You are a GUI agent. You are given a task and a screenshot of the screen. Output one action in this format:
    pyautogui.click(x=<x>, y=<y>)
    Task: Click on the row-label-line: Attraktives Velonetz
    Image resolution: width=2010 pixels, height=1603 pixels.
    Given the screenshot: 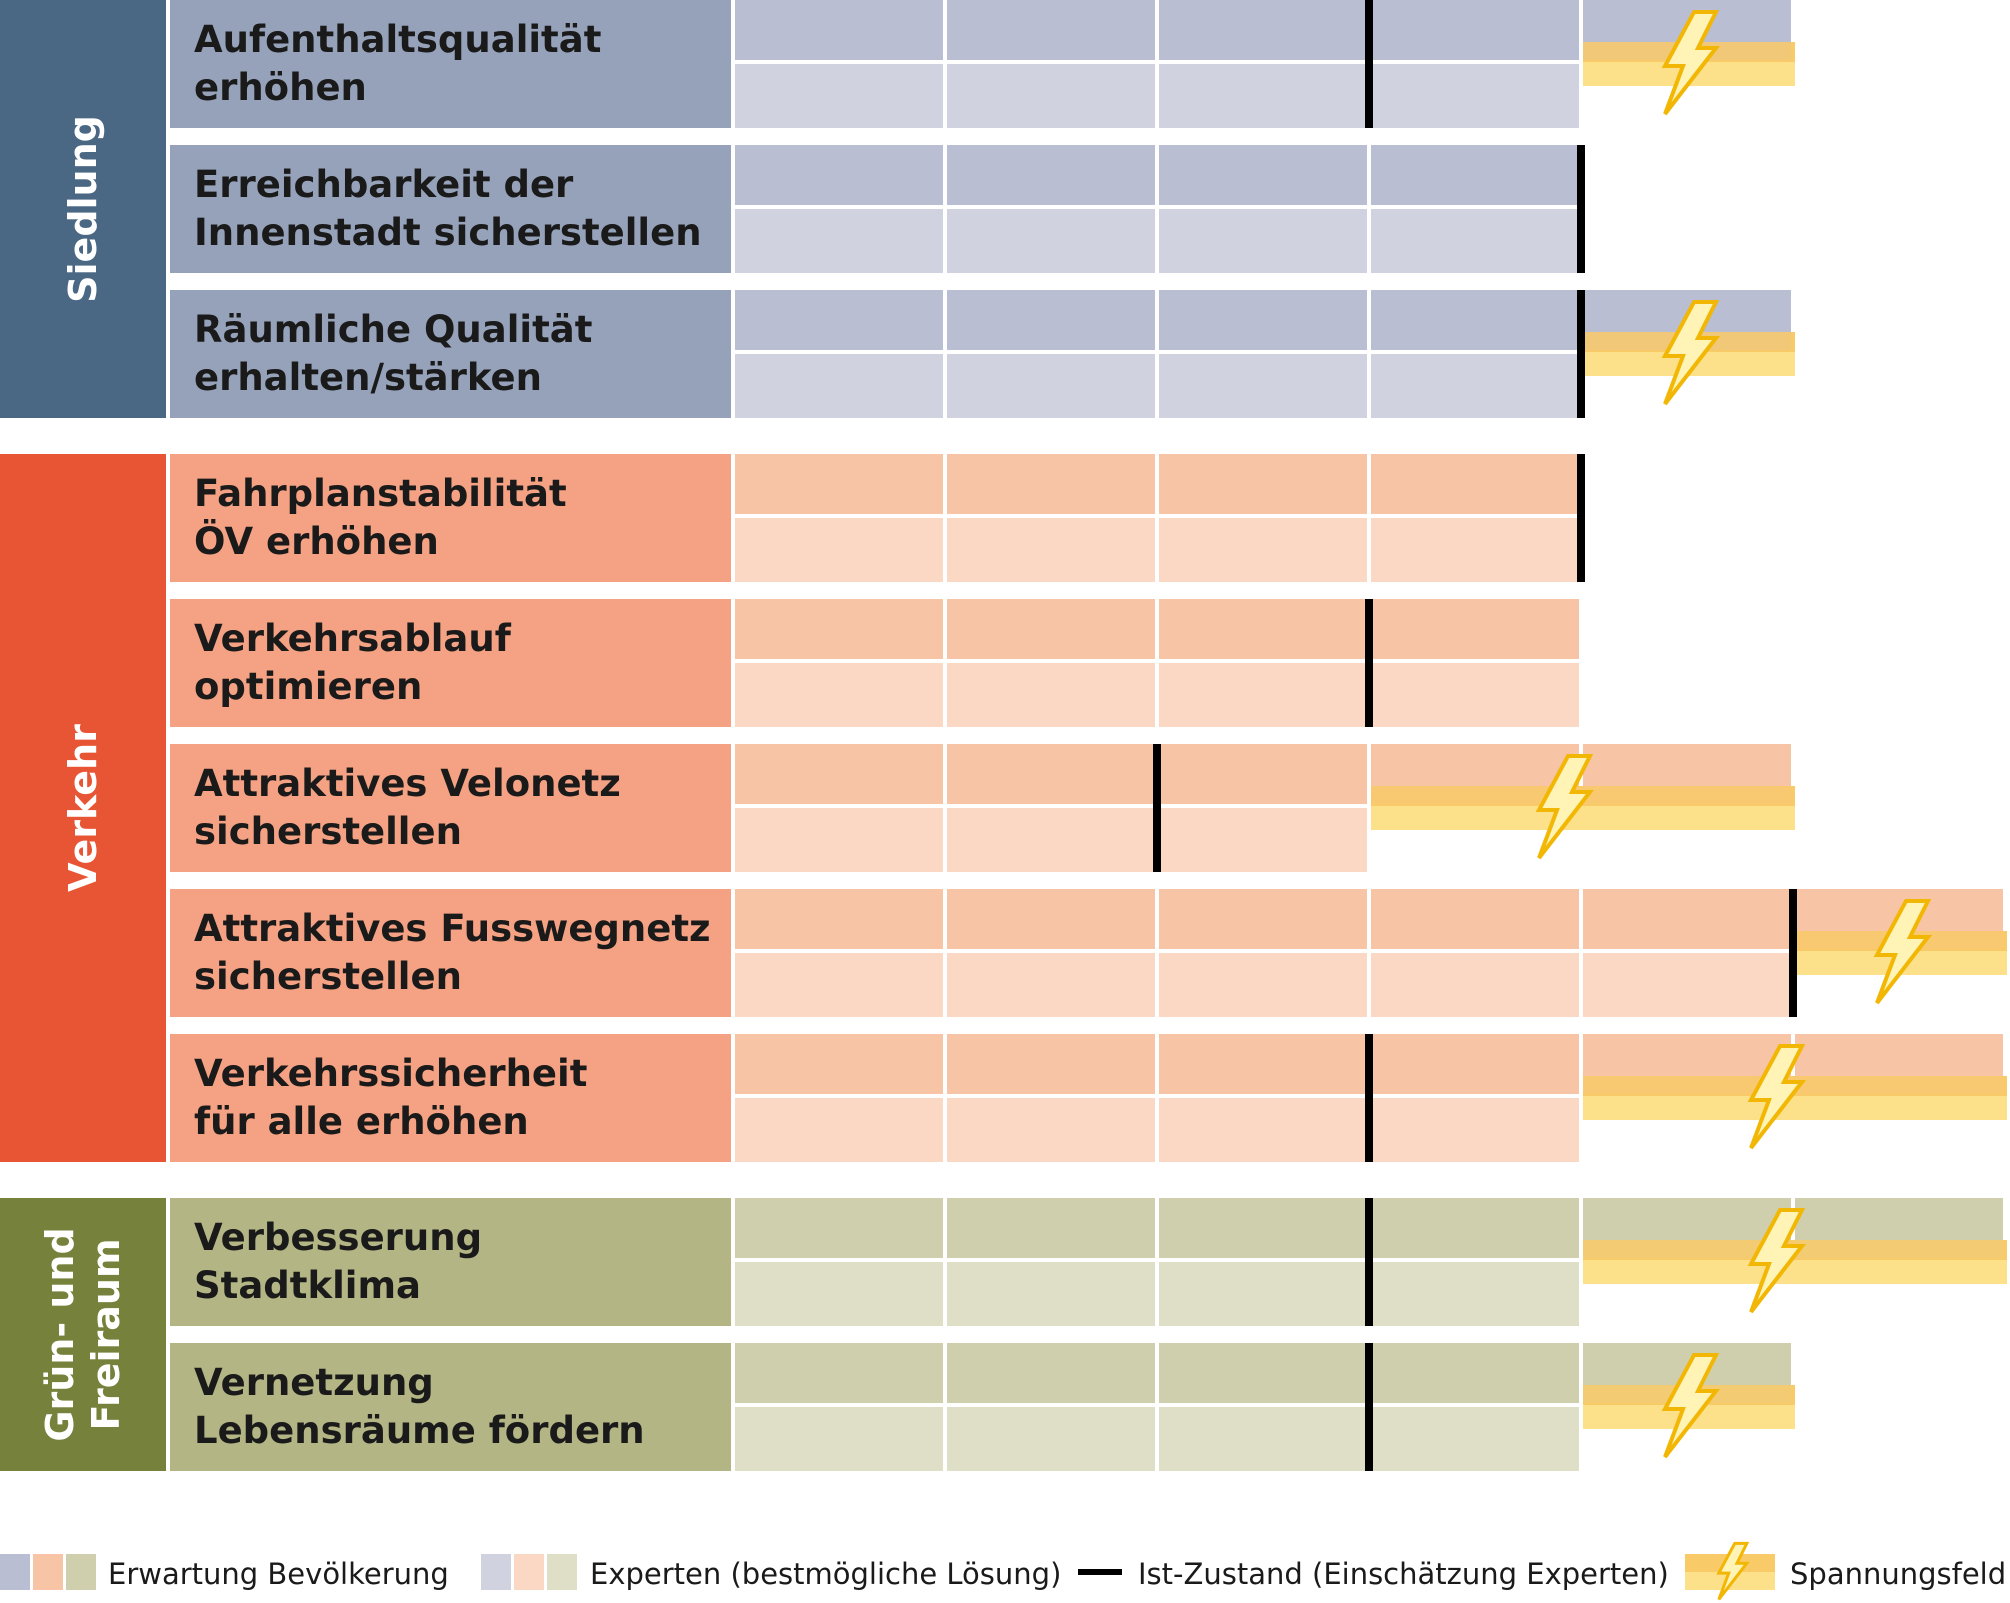 What is the action you would take?
    pyautogui.click(x=407, y=783)
    